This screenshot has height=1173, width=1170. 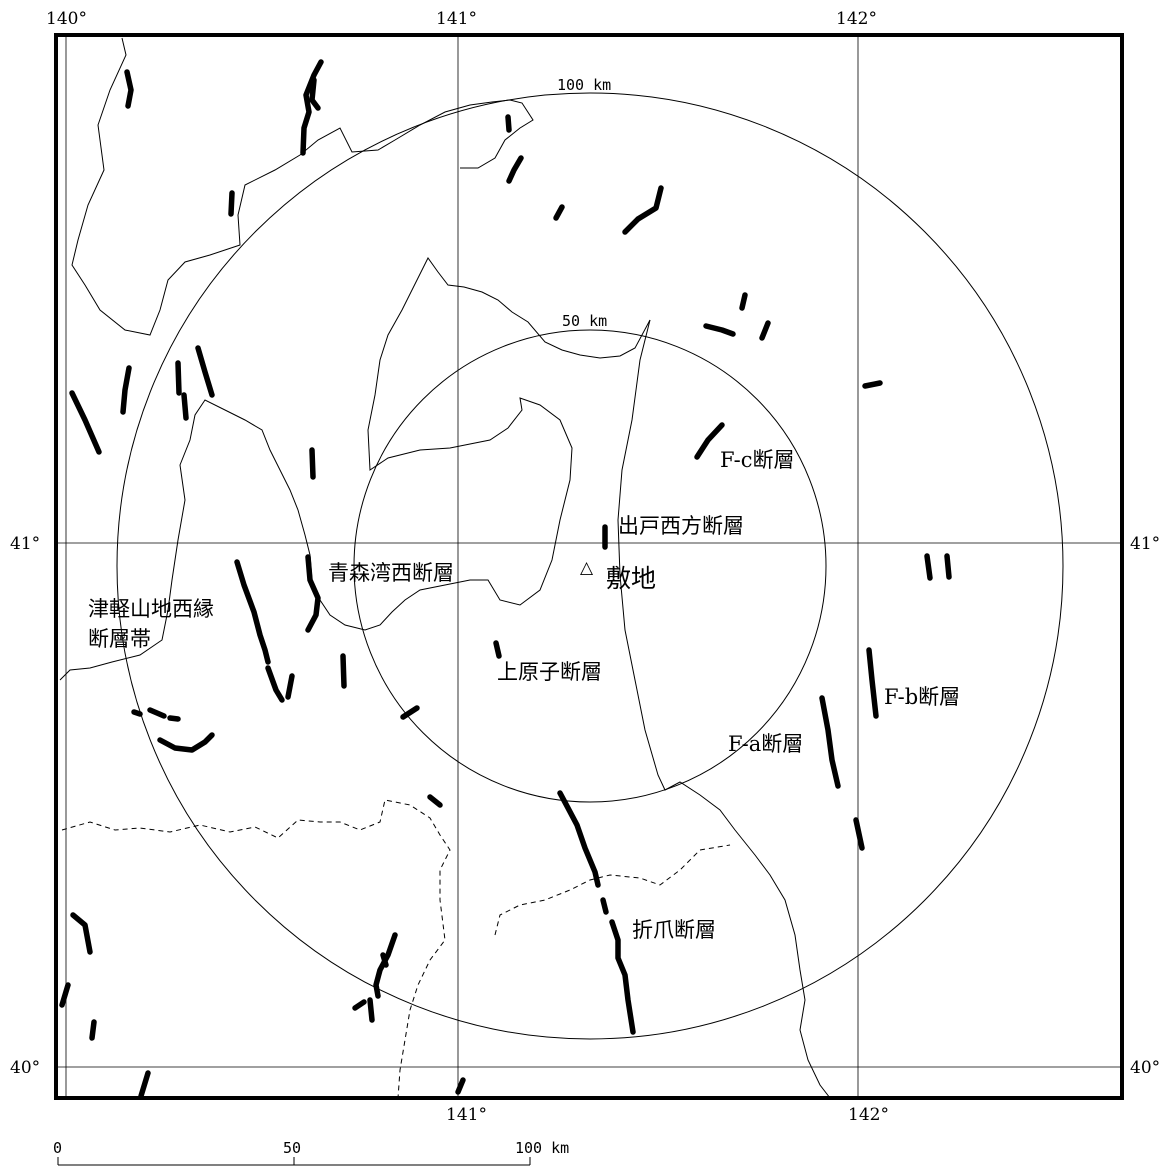 What do you see at coordinates (66, 19) in the screenshot?
I see `lon-label-140-top: 140°` at bounding box center [66, 19].